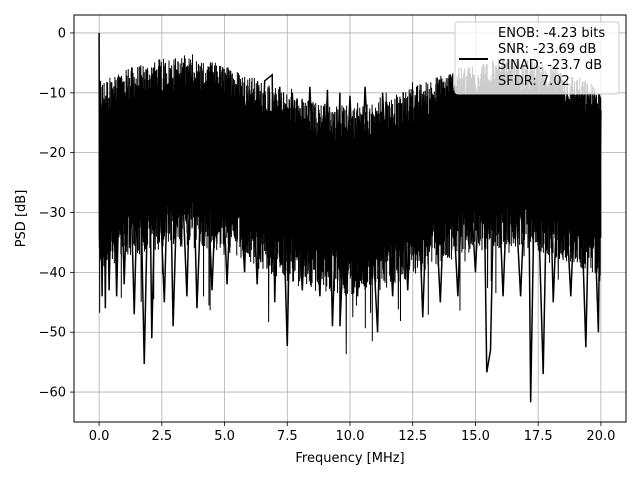 The image size is (640, 484). Describe the element at coordinates (600, 436) in the screenshot. I see `x-tick-label: 20.0` at that location.